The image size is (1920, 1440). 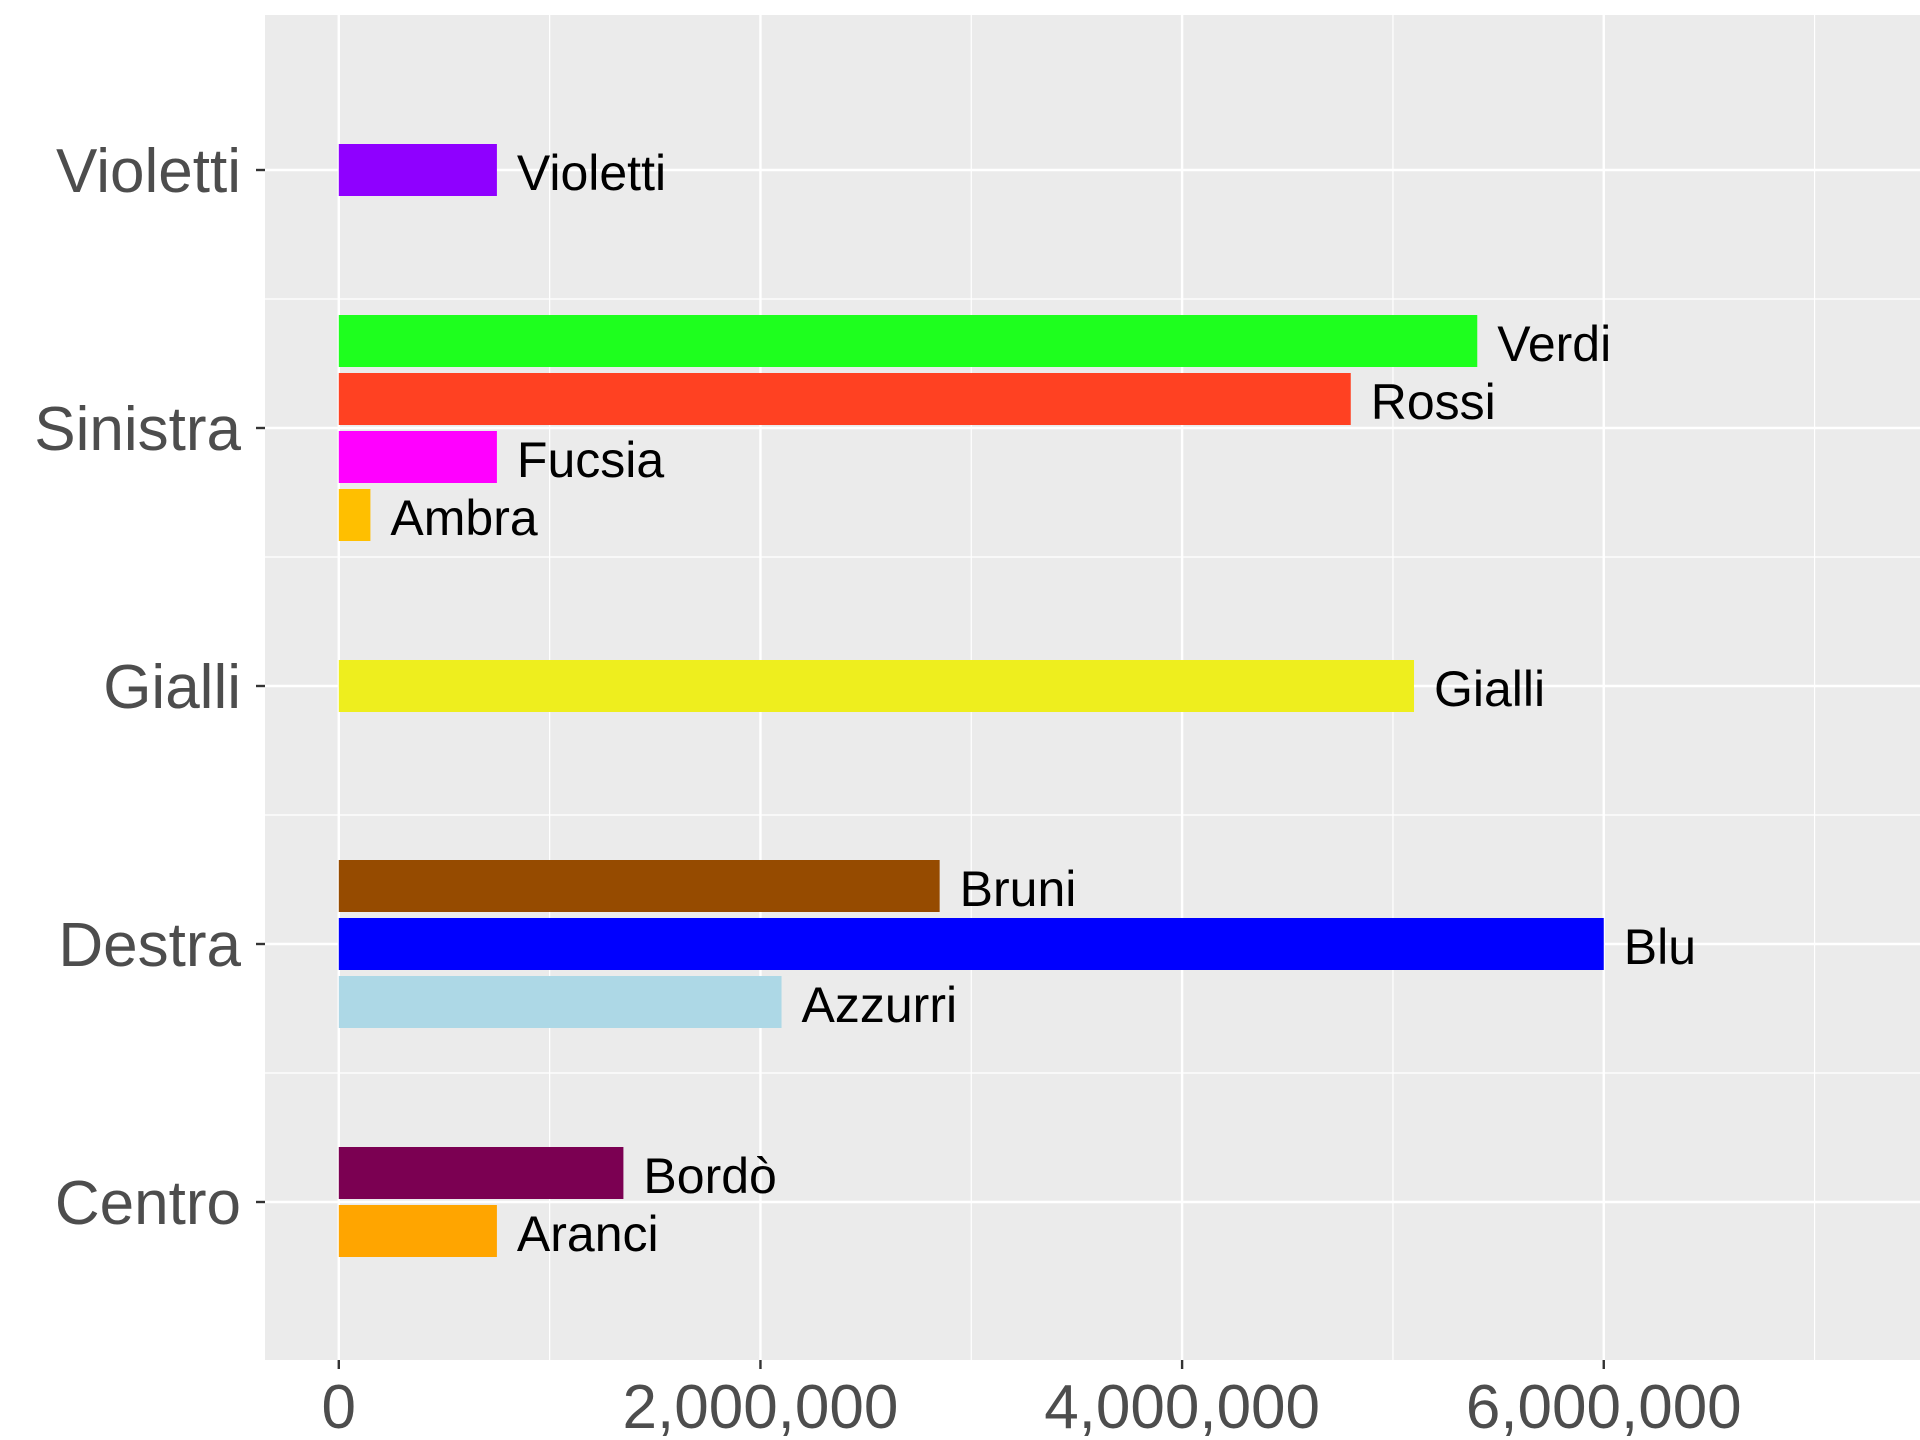 I want to click on bar-label-violetti: Violetti, so click(x=591, y=173).